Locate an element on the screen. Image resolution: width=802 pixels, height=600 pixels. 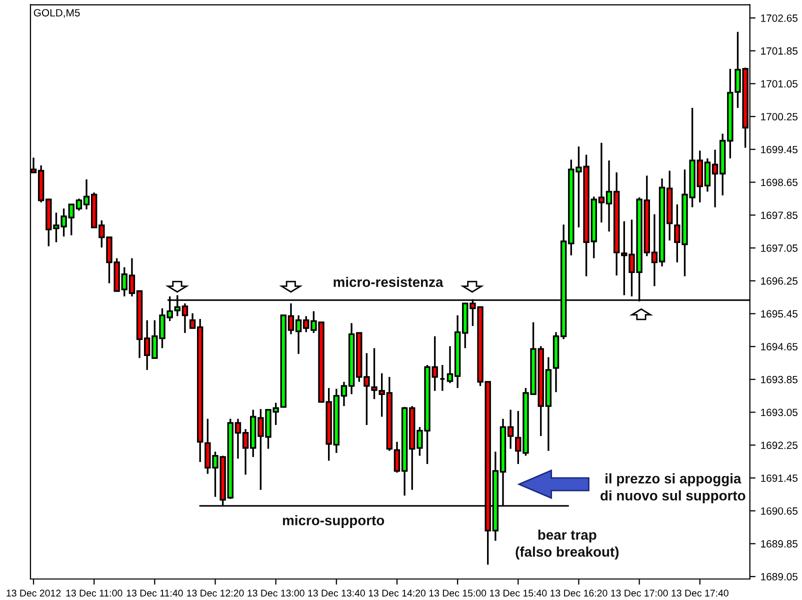
y-tick-label: 1694.65 is located at coordinates (779, 346).